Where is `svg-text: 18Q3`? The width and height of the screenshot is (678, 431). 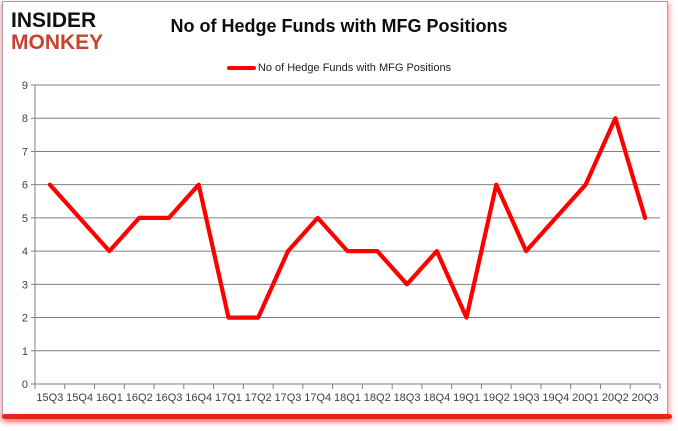
svg-text: 18Q3 is located at coordinates (407, 398).